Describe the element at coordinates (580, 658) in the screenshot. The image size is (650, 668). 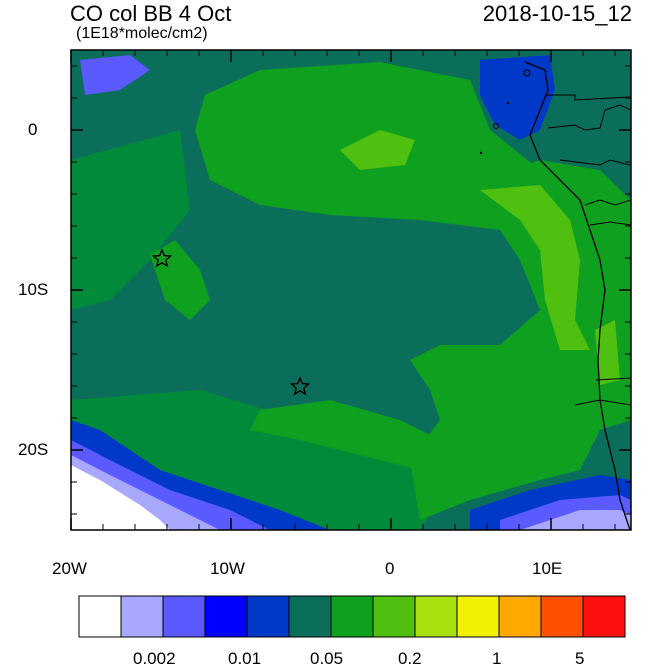
I see `colorbar-label-5: 5` at that location.